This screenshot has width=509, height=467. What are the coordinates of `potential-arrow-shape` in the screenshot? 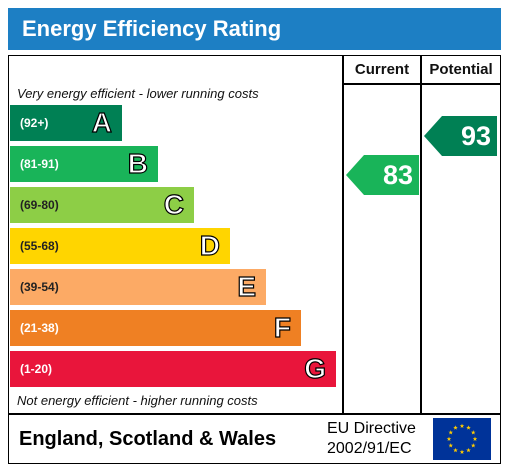 It's located at (460, 136).